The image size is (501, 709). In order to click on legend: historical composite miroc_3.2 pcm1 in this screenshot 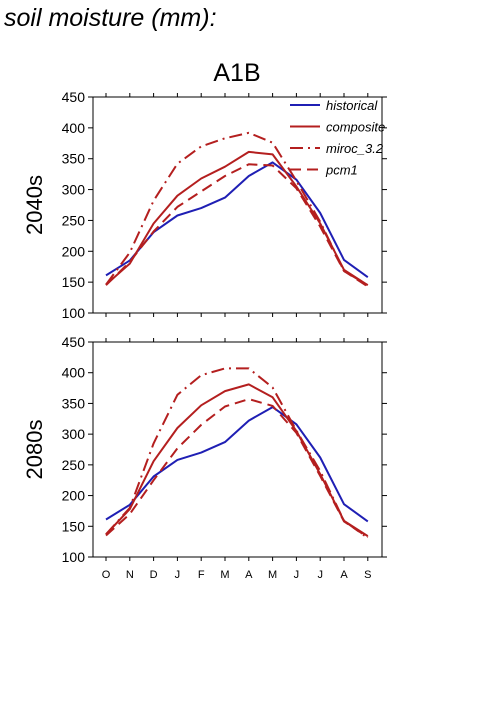, I will do `click(337, 138)`.